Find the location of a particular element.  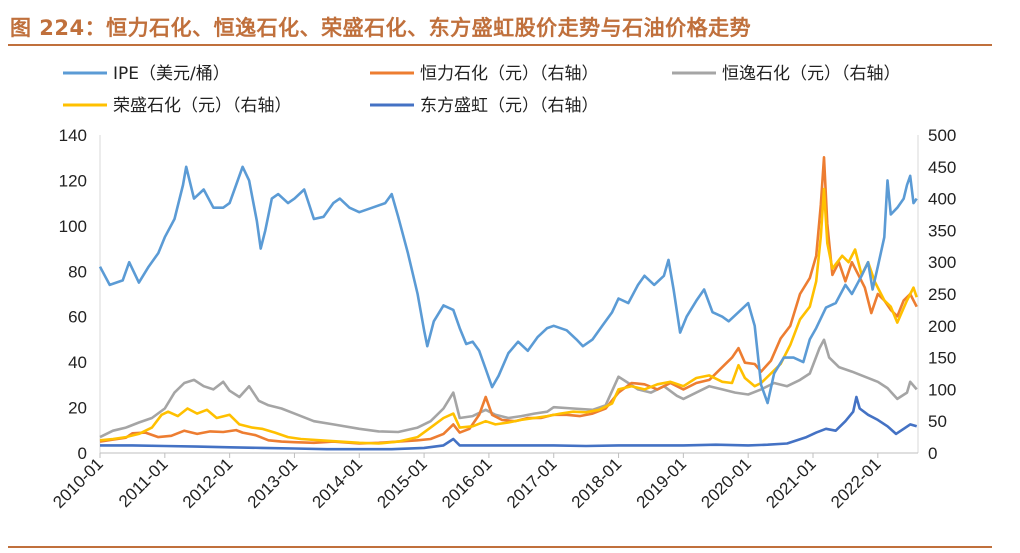

legend-label: 东方盛虹（元）（右轴） is located at coordinates (509, 106).